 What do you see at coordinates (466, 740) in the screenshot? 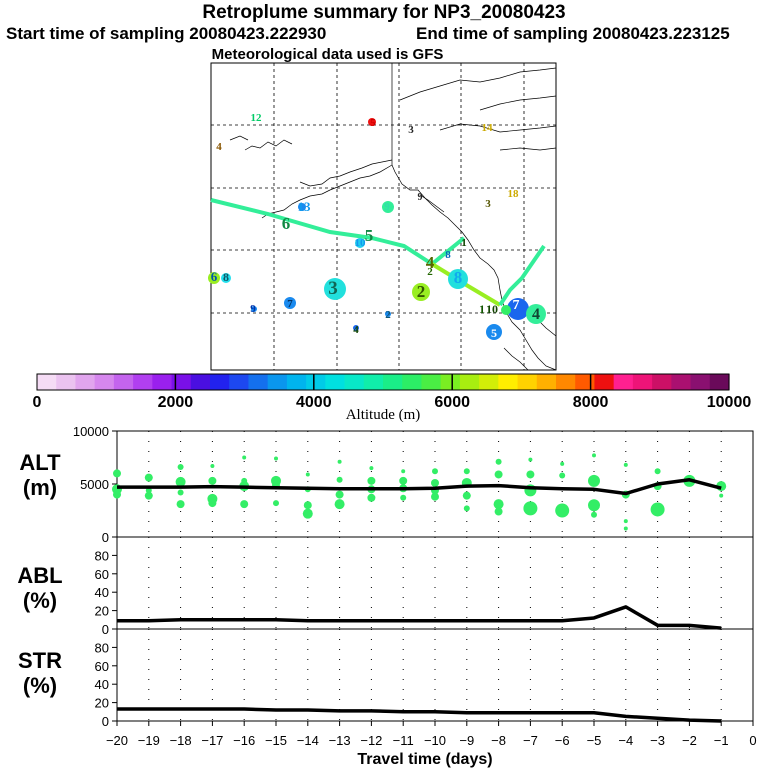
I see `x-tick-label: −9` at bounding box center [466, 740].